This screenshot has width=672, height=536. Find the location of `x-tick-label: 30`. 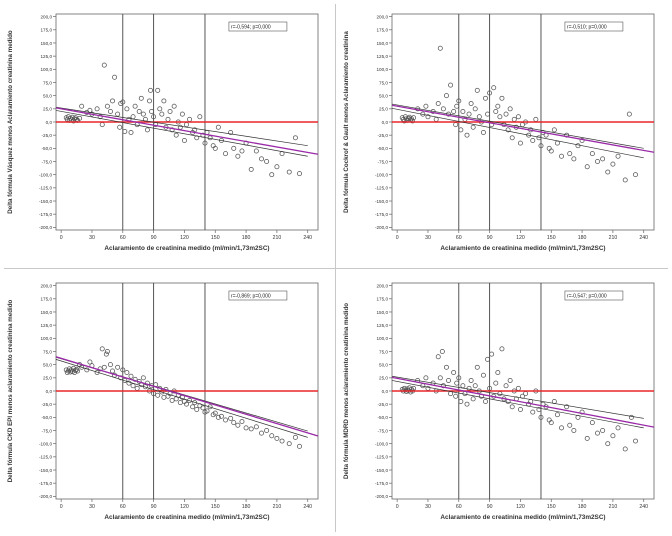

x-tick-label: 30 is located at coordinates (92, 238).